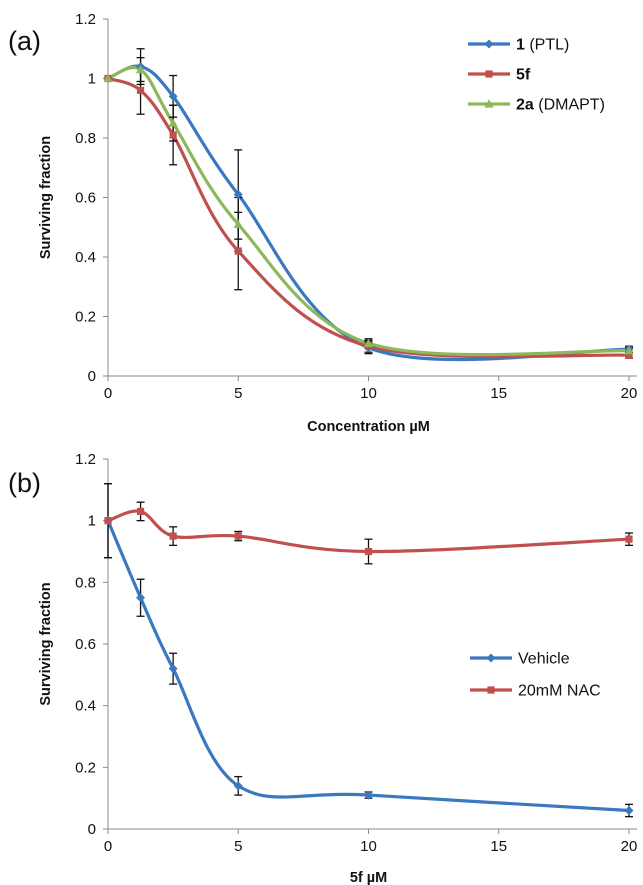  I want to click on legend-item: 2a (DMAPT), so click(536, 105).